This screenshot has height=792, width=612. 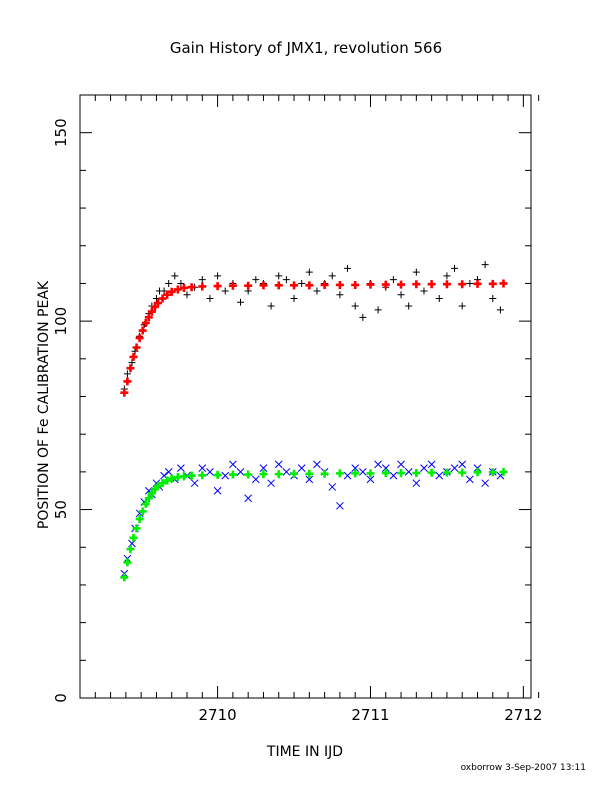 I want to click on y-tick-label: 50, so click(x=61, y=509).